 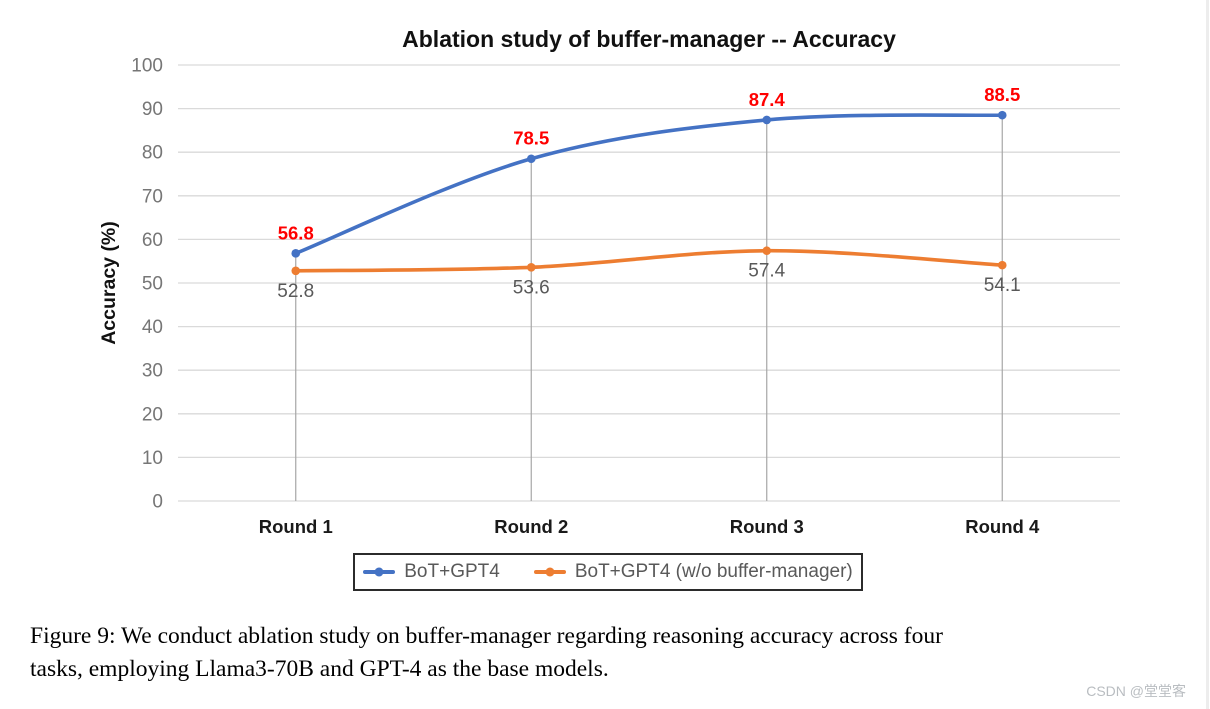 I want to click on y-tick-label: 70, so click(x=152, y=196).